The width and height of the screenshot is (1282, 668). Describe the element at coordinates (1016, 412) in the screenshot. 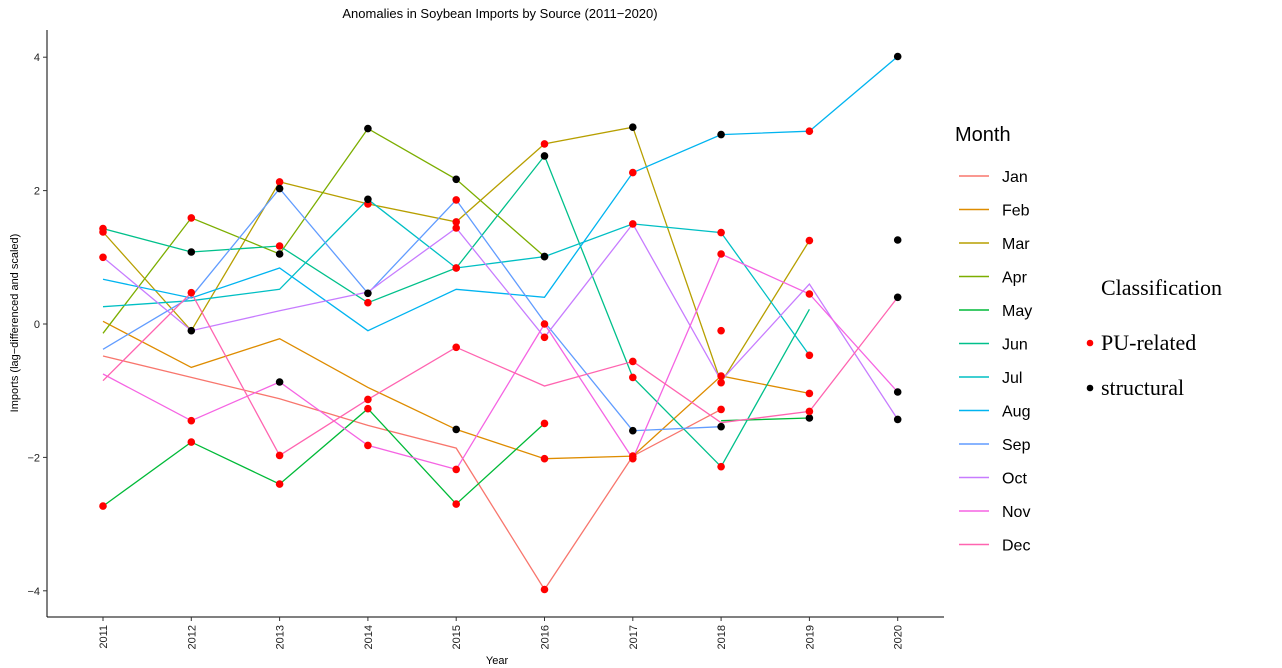

I see `legend-label-aug: Aug` at that location.